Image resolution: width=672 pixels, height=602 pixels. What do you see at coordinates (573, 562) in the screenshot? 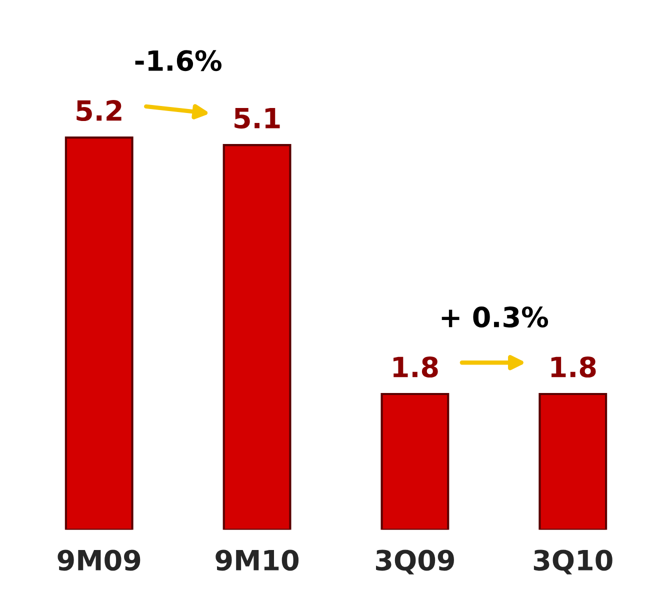
I see `x-tick-label: 3Q10` at bounding box center [573, 562].